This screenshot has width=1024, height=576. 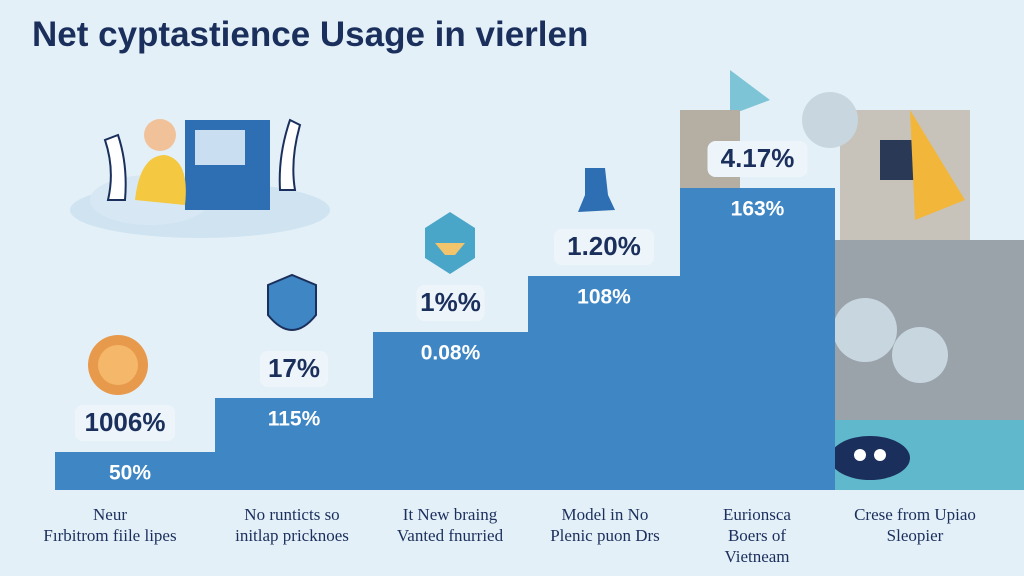 I want to click on top-label: 17%, so click(x=294, y=368).